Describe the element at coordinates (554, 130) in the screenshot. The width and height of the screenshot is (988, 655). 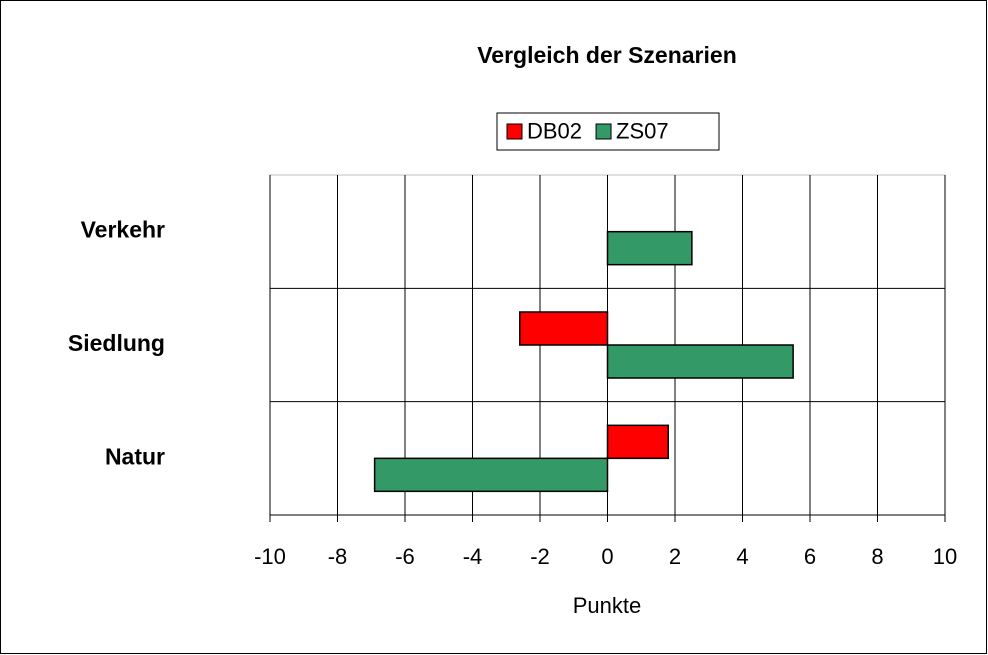
I see `legend-label: DB02` at that location.